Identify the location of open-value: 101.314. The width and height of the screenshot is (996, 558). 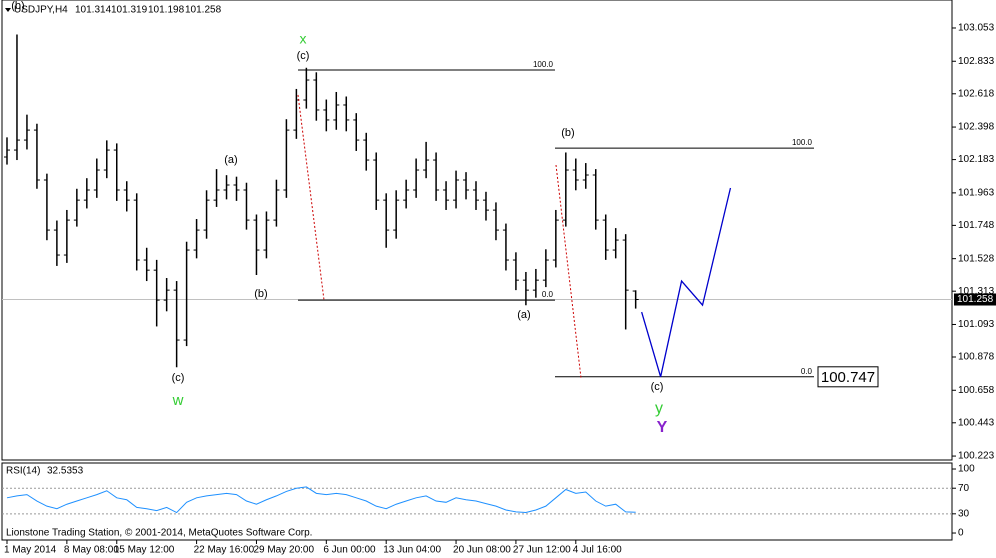
(93, 10).